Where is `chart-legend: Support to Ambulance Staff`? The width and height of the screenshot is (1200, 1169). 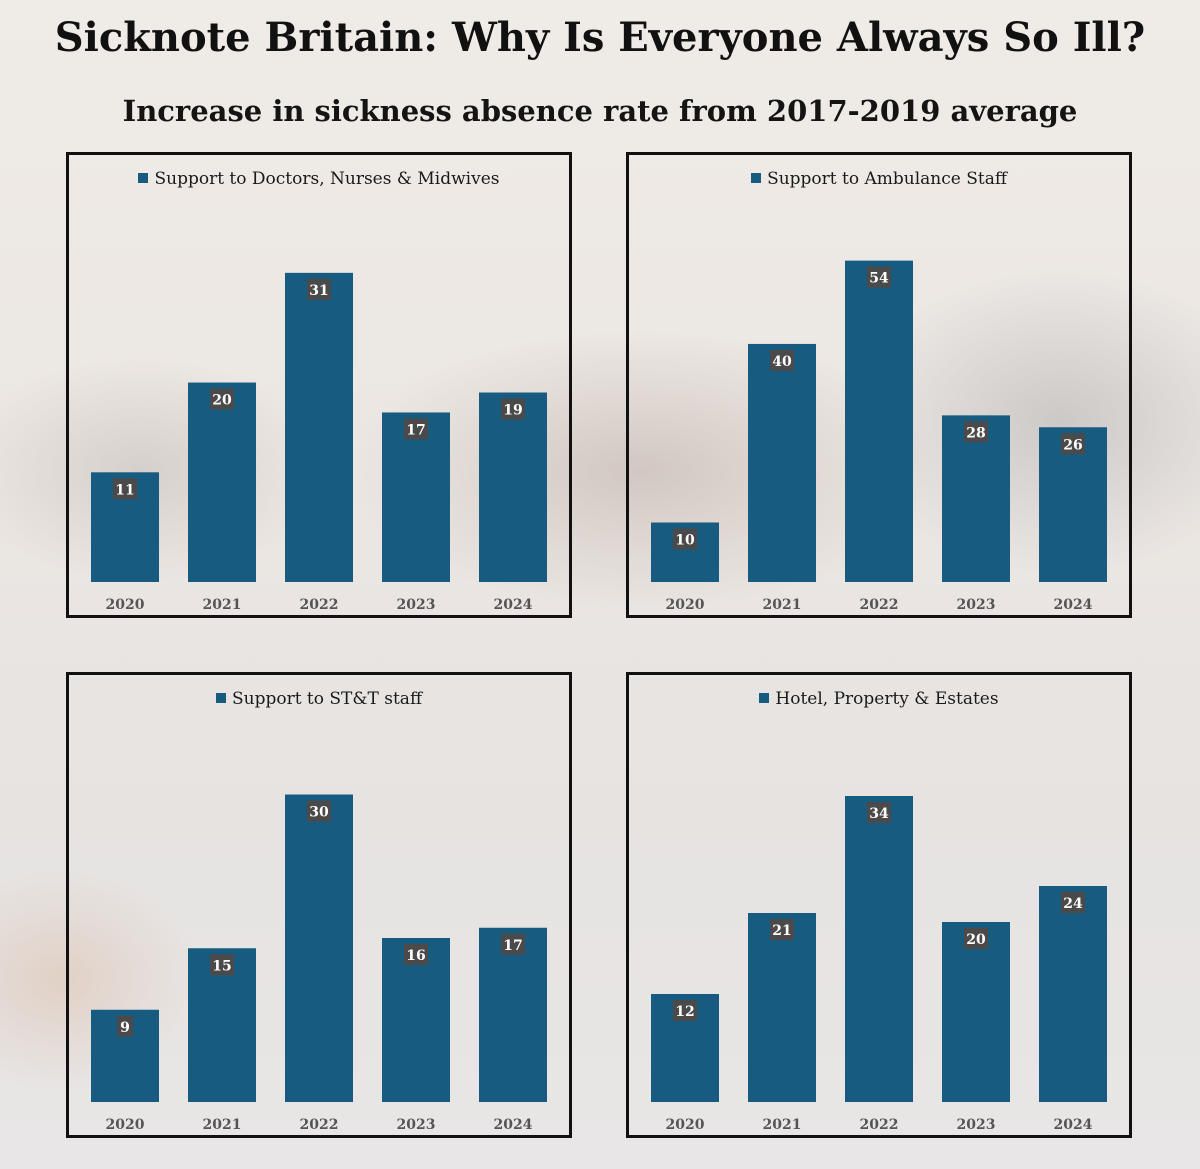 chart-legend: Support to Ambulance Staff is located at coordinates (879, 179).